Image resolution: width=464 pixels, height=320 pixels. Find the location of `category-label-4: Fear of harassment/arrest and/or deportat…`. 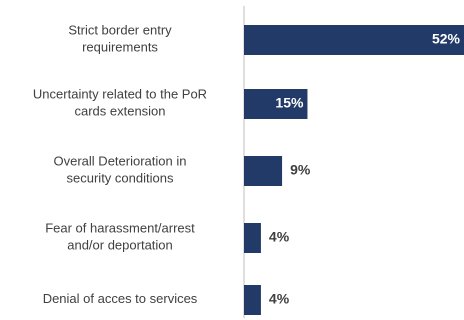

category-label-4: Fear of harassment/arrest and/or deportat… is located at coordinates (120, 237).